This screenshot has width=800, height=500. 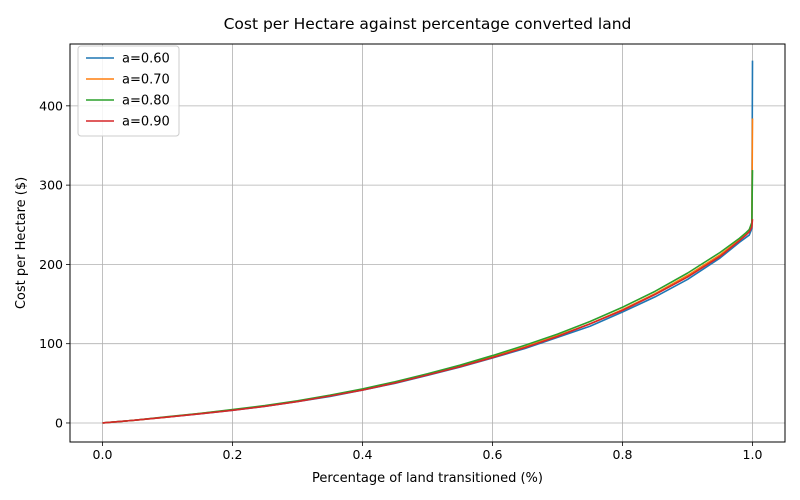 I want to click on legend: a=0.60 a=0.70 a=0.80 a=0.90, so click(x=128, y=91).